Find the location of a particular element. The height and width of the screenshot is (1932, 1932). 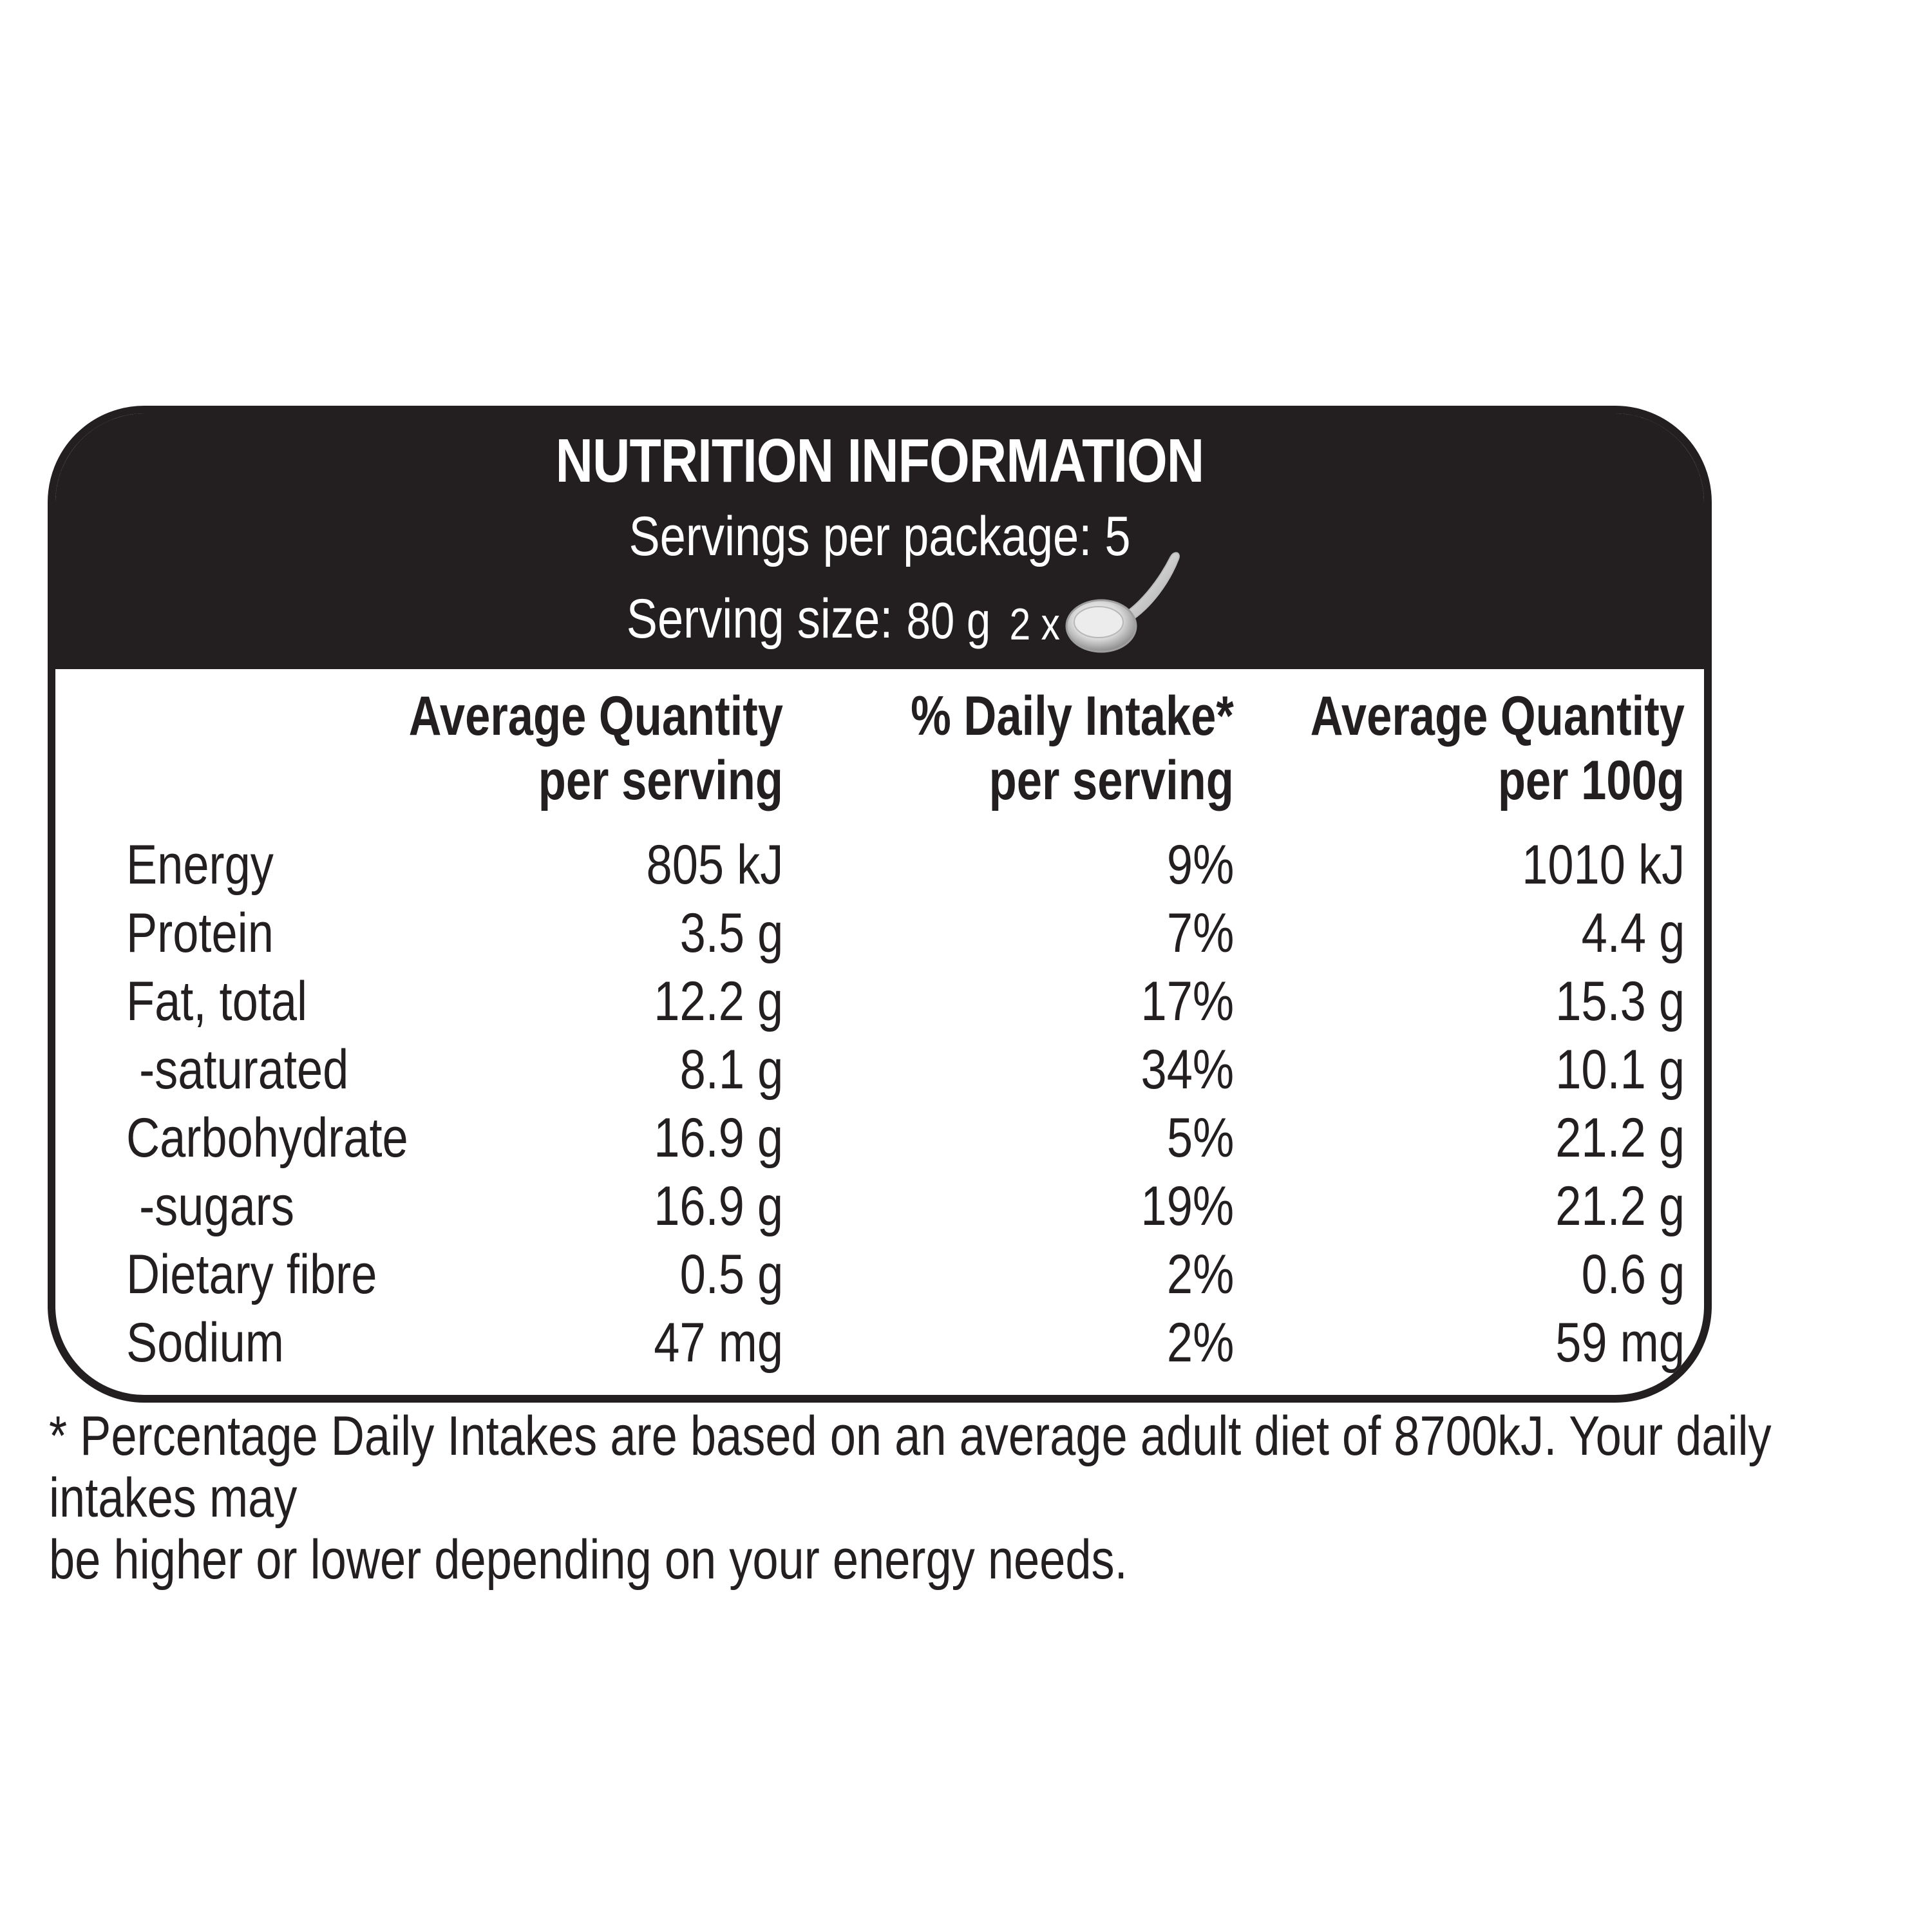

servings-per-package: Servings per package: 5 is located at coordinates (880, 537).